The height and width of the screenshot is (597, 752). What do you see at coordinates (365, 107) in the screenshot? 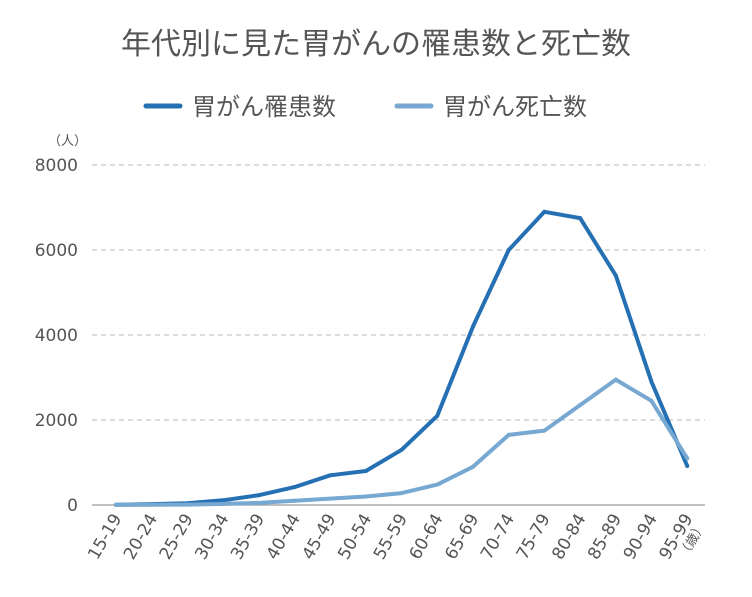
I see `legend: 胃がん罹患数 胃がん死亡数` at bounding box center [365, 107].